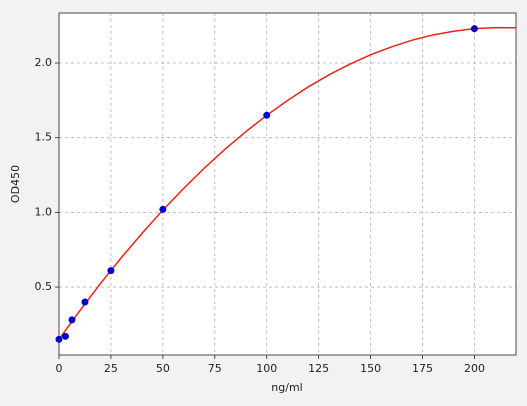 This screenshot has width=527, height=406. Describe the element at coordinates (59, 368) in the screenshot. I see `x-tick-label: 0` at that location.